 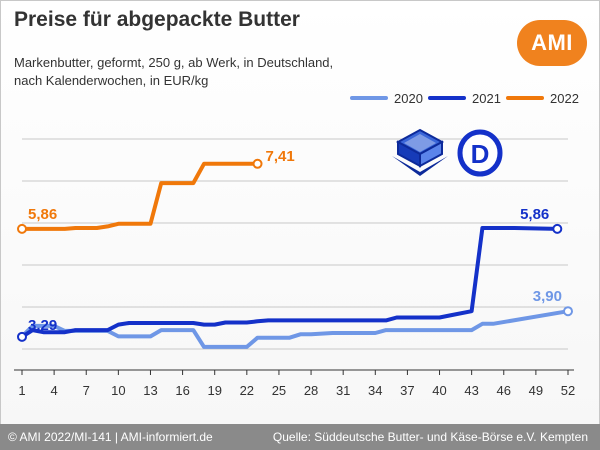 I want to click on x-tick-label: 16, so click(x=182, y=390).